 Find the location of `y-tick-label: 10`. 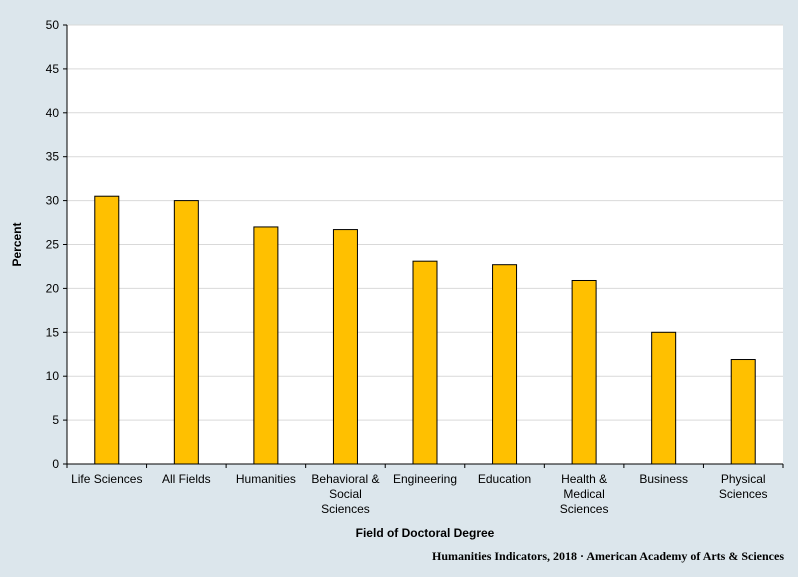

y-tick-label: 10 is located at coordinates (53, 376).